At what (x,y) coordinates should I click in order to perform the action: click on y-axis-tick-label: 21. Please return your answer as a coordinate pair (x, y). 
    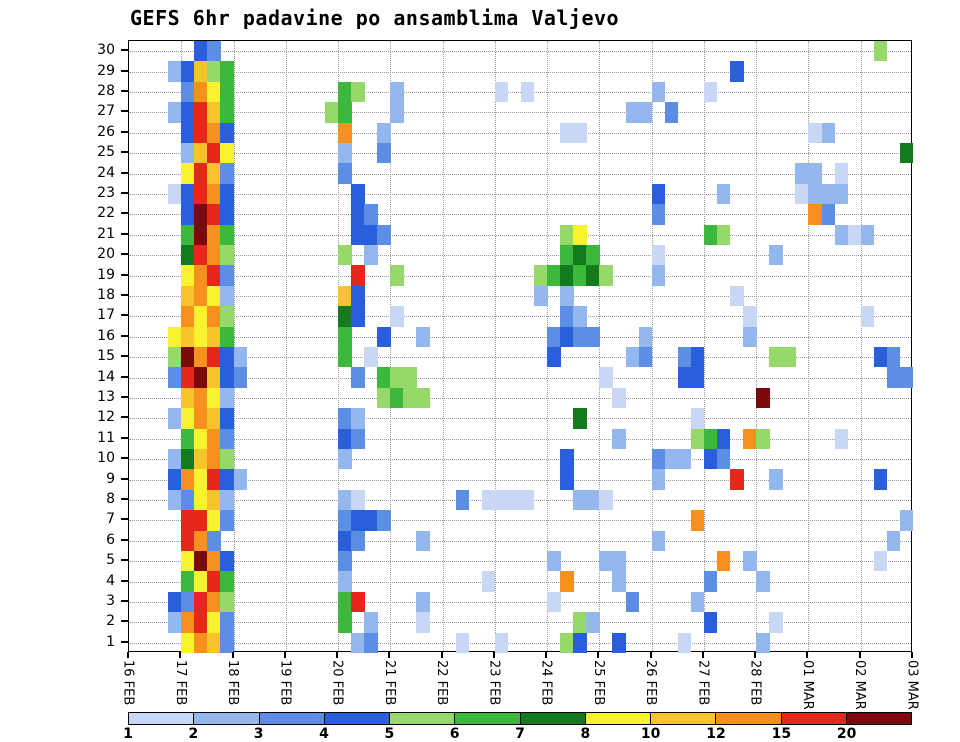
    Looking at the image, I should click on (106, 233).